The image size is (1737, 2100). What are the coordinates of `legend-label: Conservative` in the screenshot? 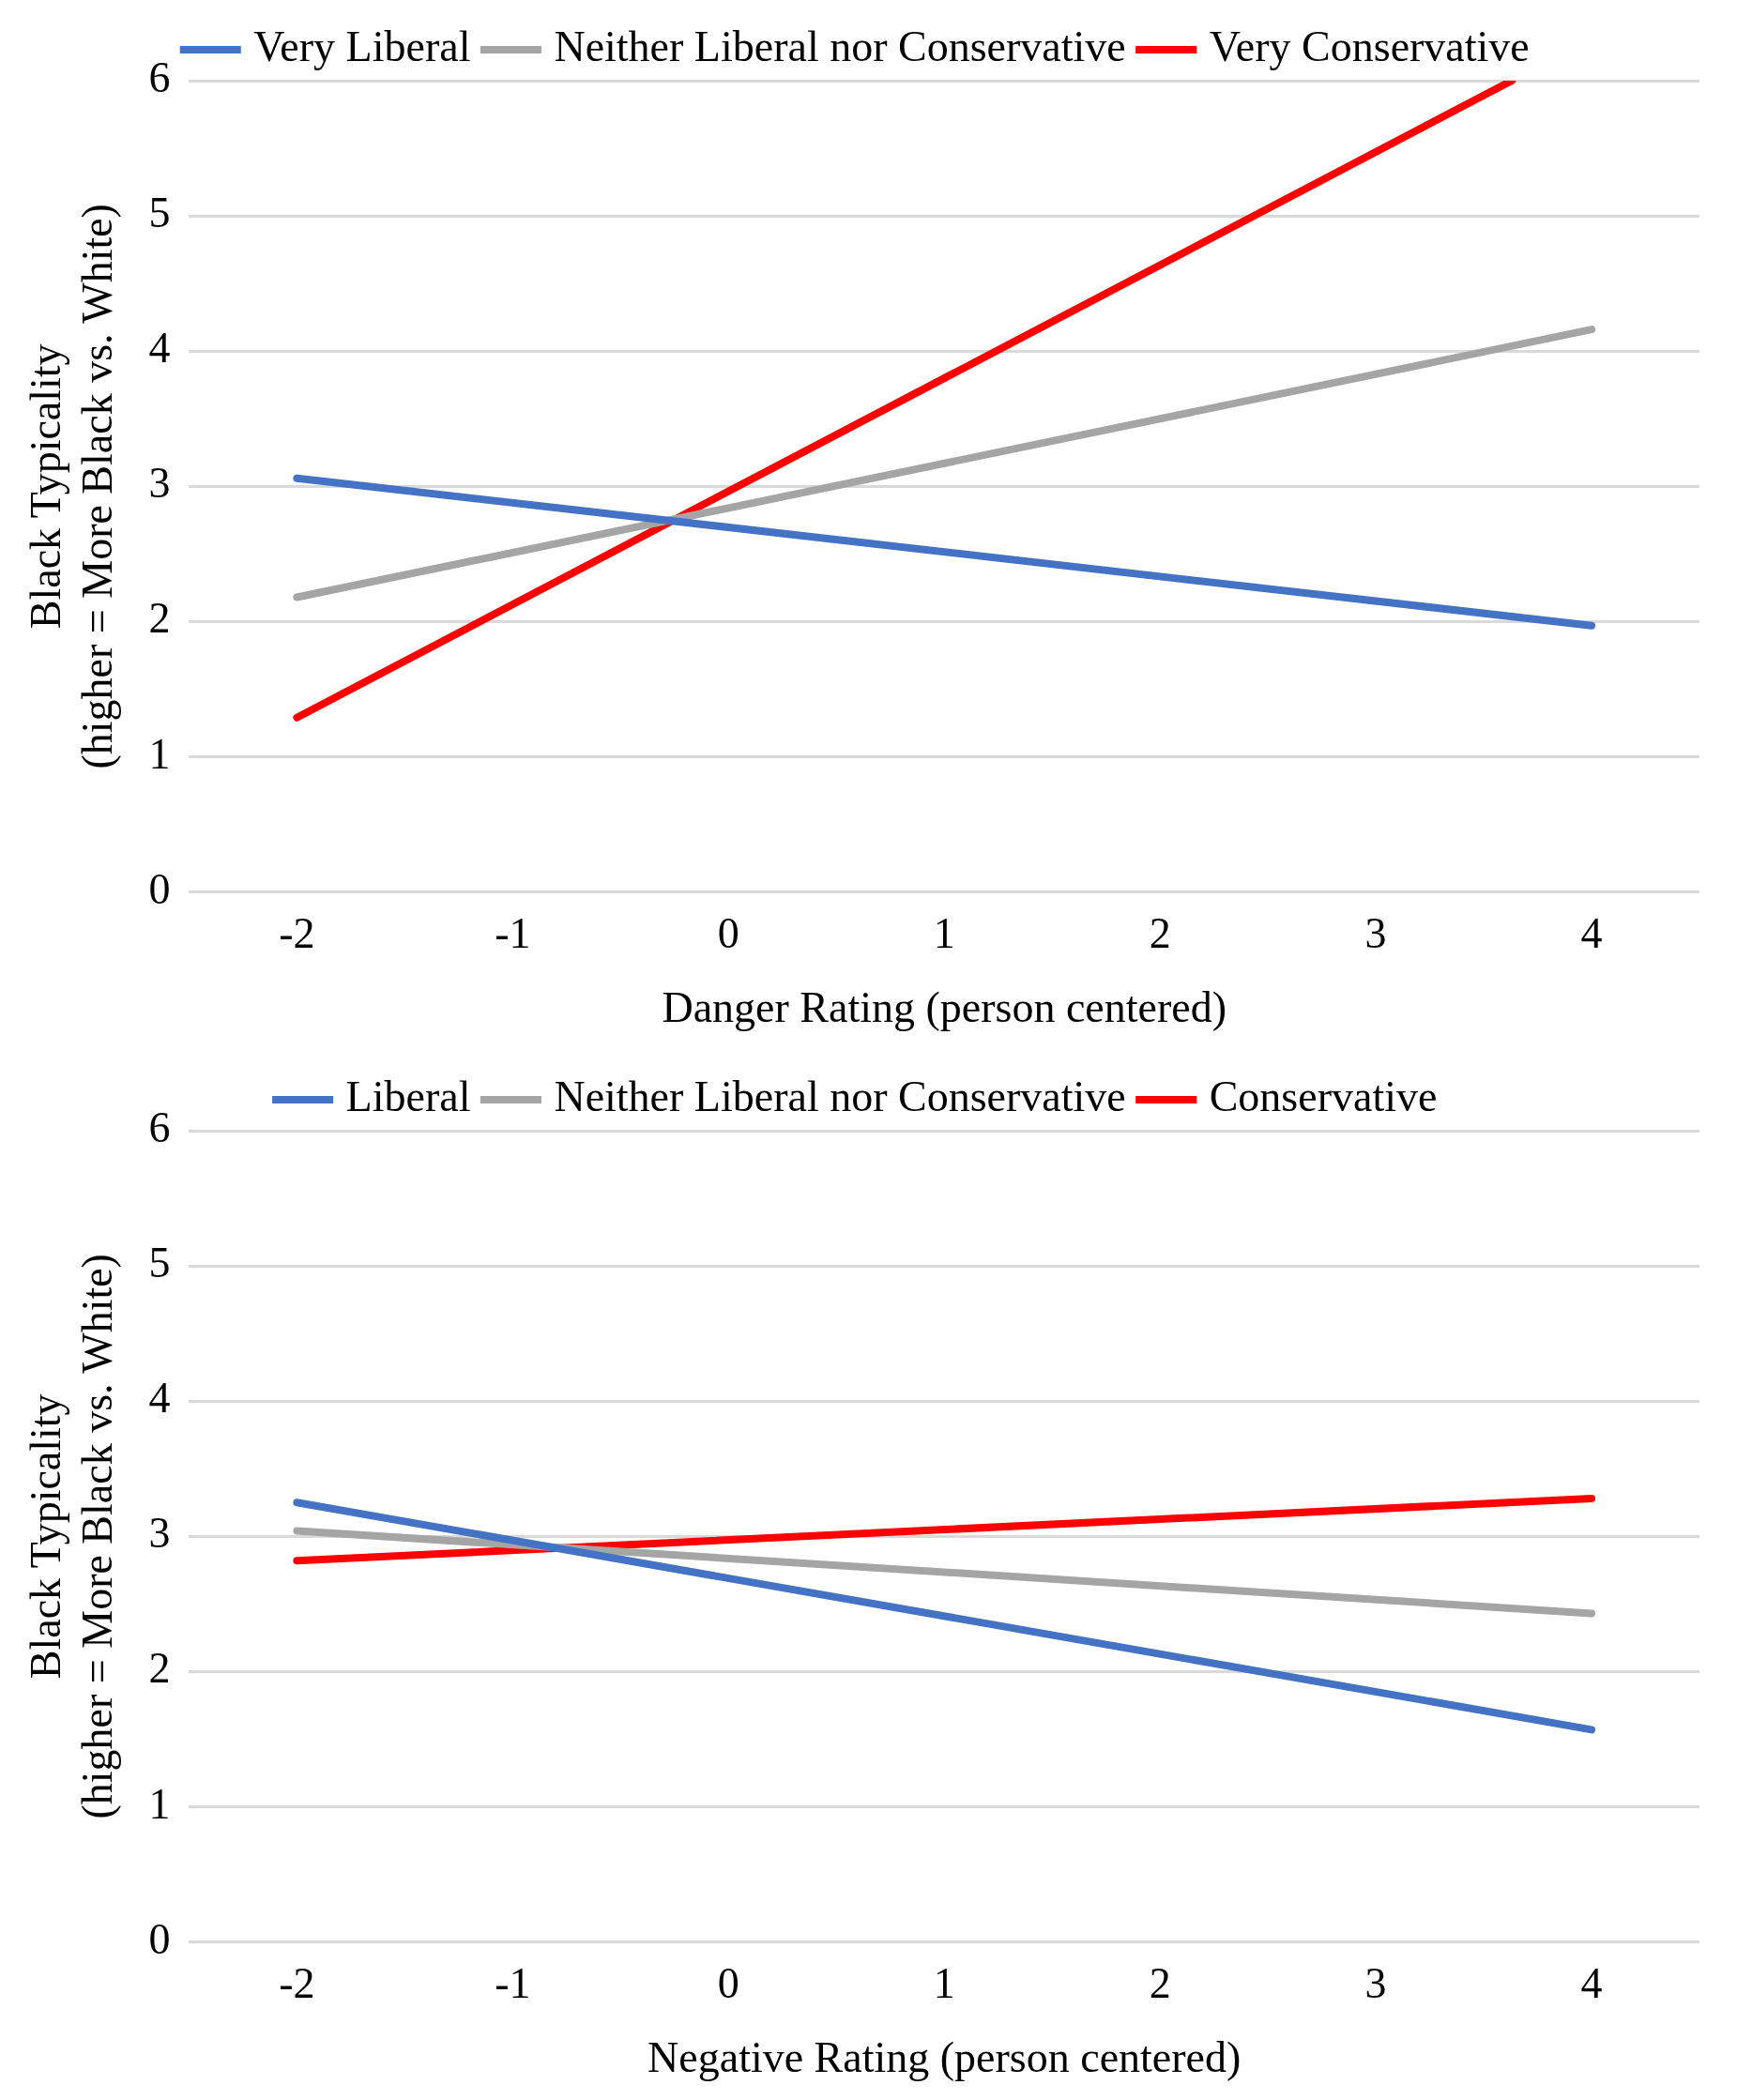 It's located at (1323, 1097).